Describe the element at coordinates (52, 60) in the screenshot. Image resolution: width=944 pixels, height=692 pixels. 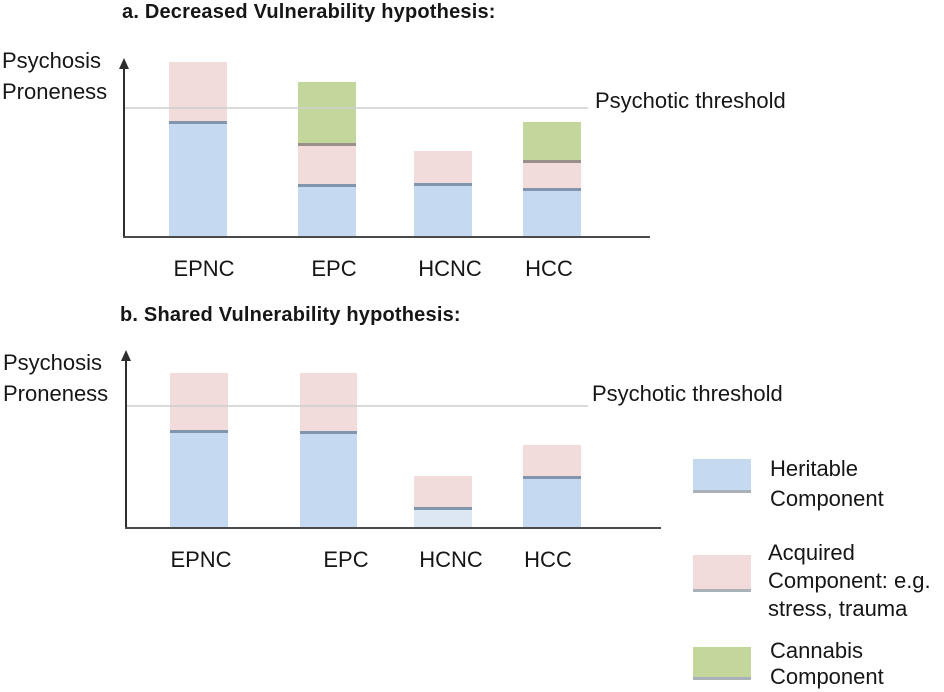
I see `panel-a-y-label-line1: Psychosis` at that location.